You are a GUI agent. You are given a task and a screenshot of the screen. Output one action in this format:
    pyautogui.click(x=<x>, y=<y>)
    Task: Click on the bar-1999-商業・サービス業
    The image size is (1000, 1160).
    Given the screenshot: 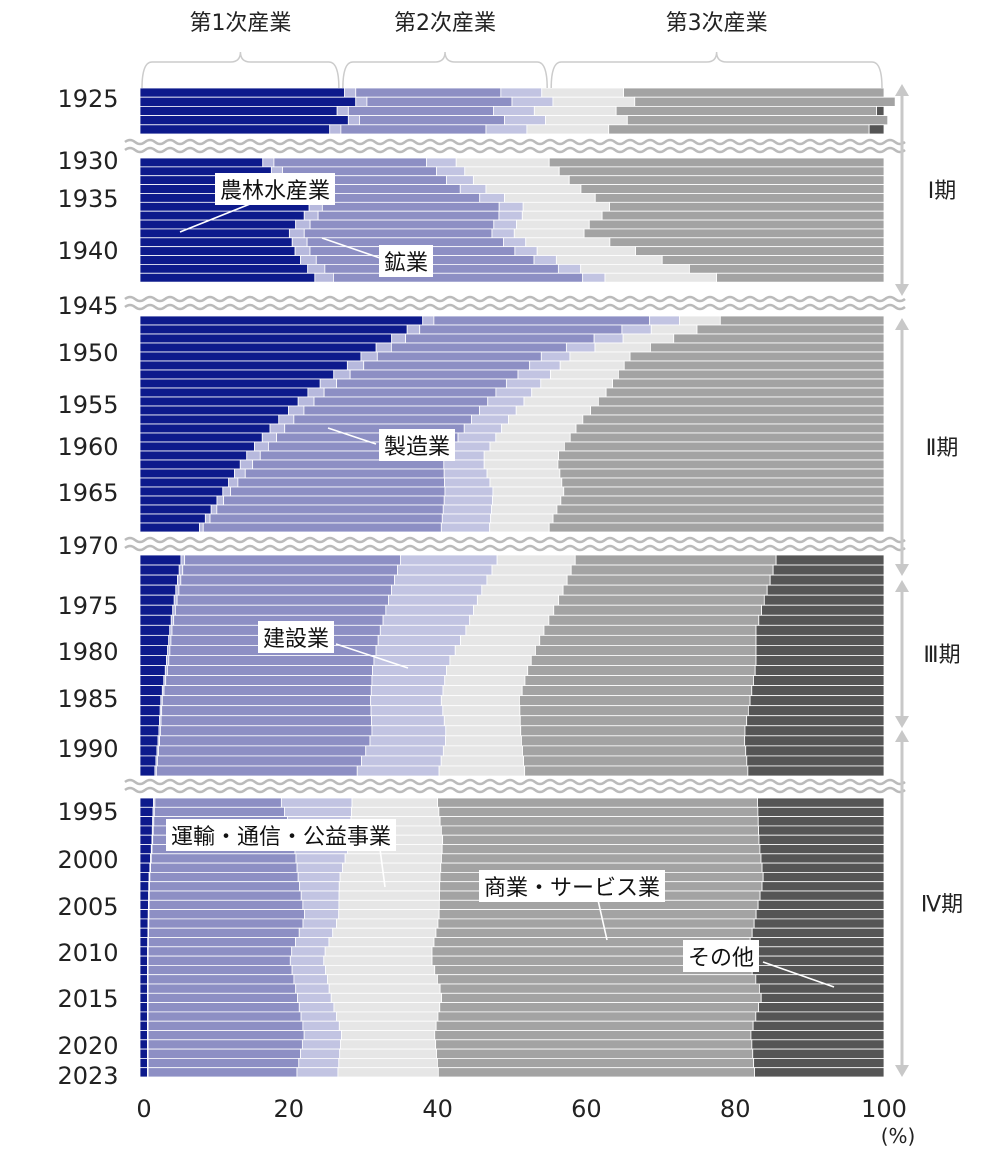 What is the action you would take?
    pyautogui.click(x=601, y=849)
    